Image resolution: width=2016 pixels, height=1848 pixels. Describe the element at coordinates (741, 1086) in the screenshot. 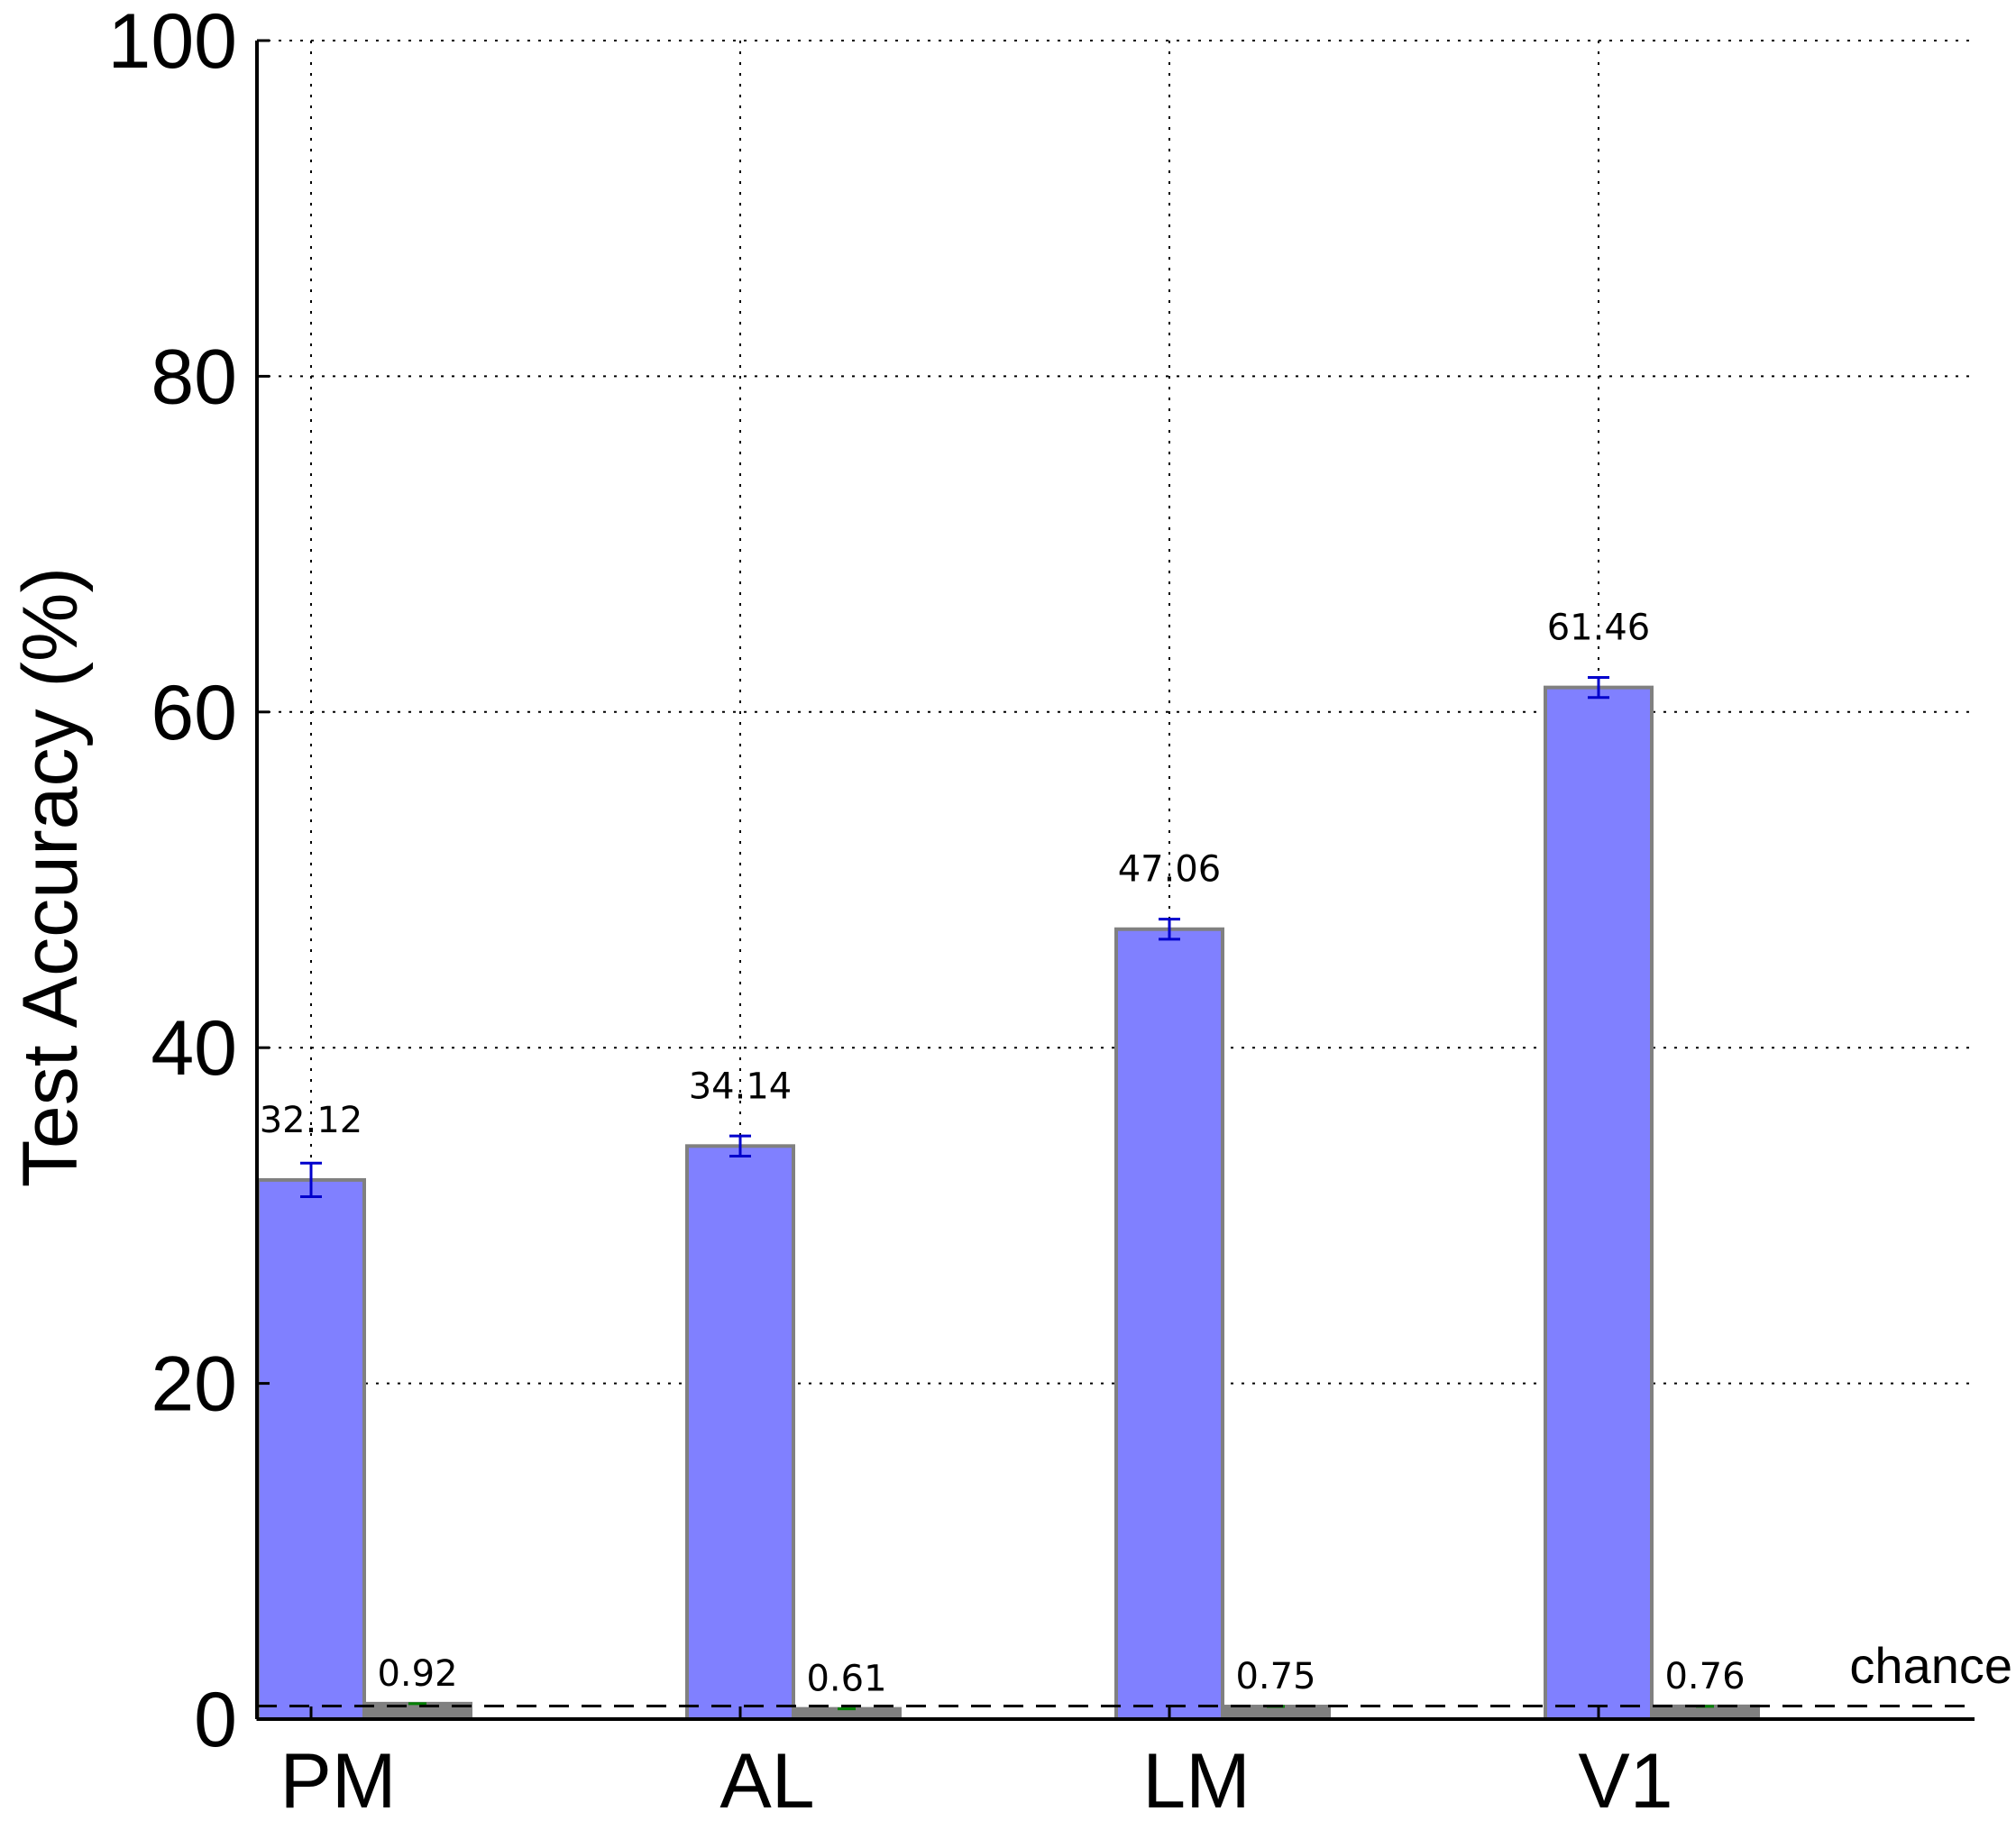

I see `data-label: 34.14` at that location.